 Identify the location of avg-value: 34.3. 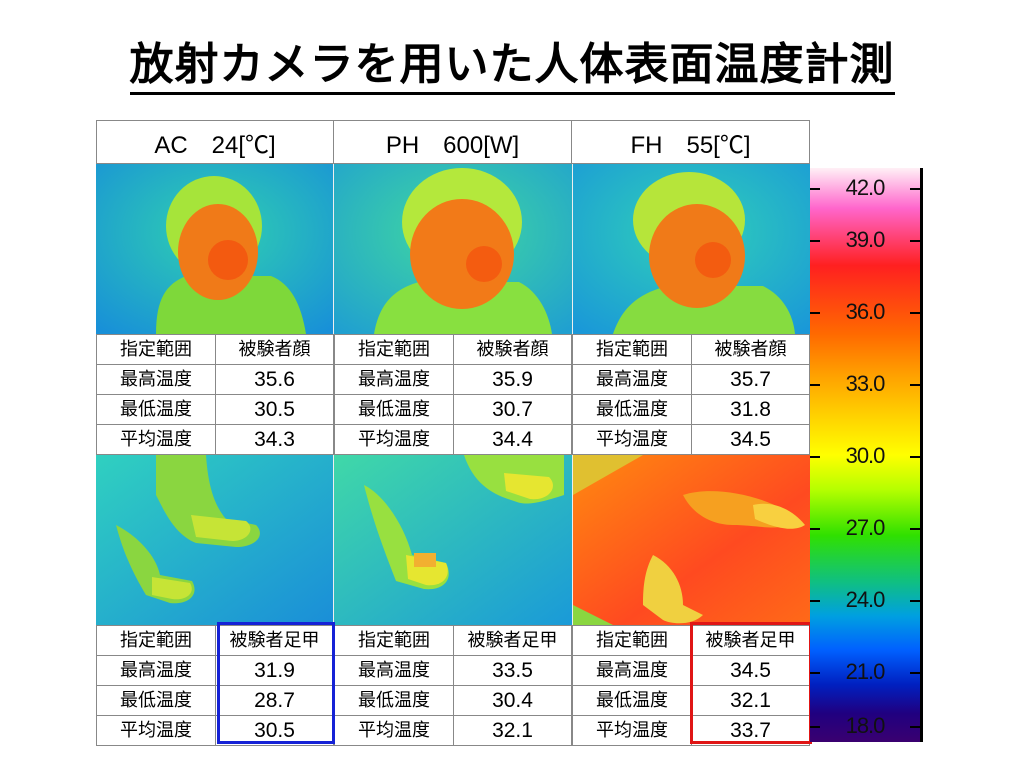
(274, 439).